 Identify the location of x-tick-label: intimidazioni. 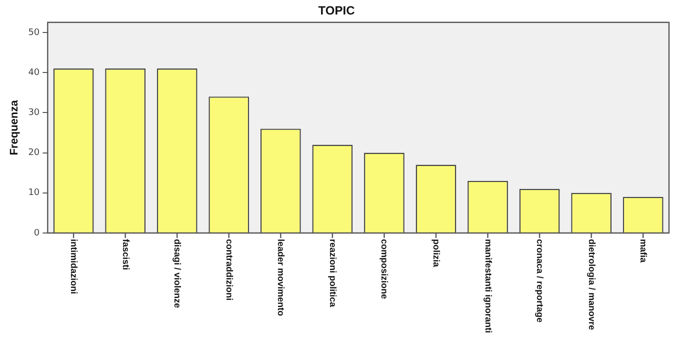
(74, 266).